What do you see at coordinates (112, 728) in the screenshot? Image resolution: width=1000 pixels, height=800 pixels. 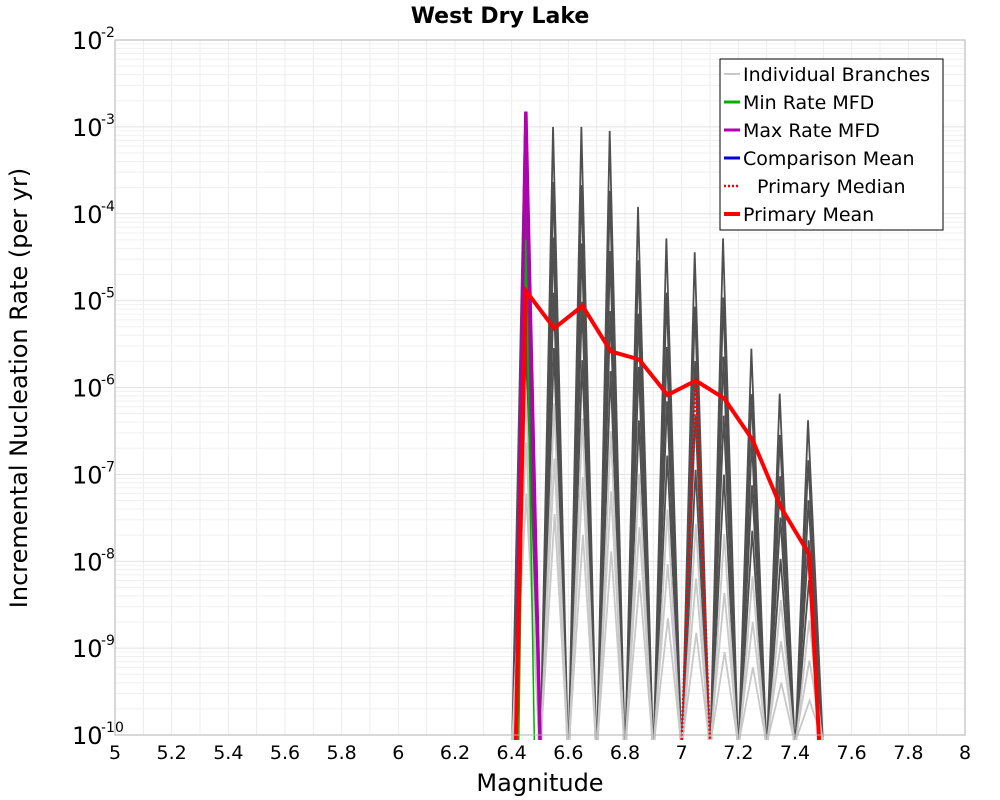 I see `y-tick-exponent: -10` at bounding box center [112, 728].